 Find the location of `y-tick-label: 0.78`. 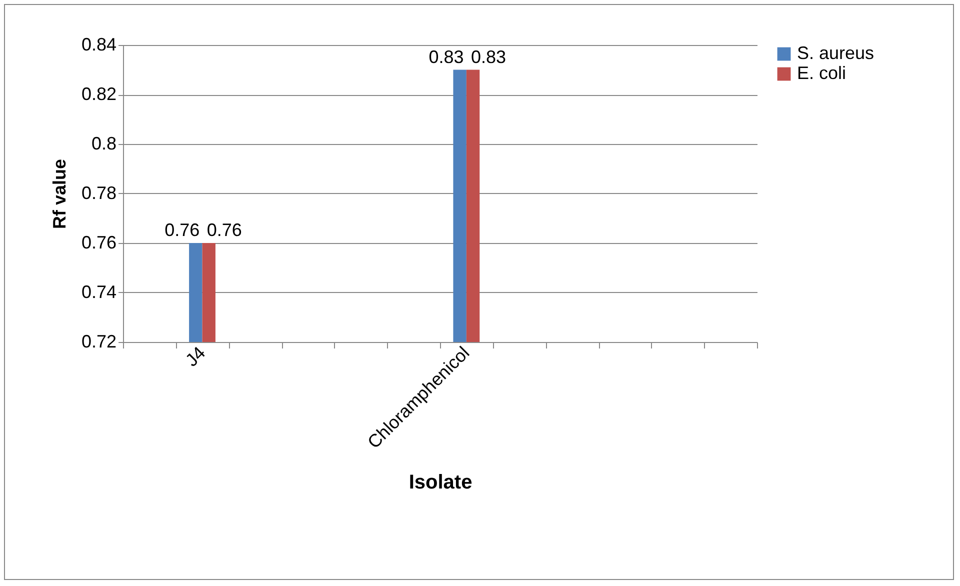

y-tick-label: 0.78 is located at coordinates (98, 193).